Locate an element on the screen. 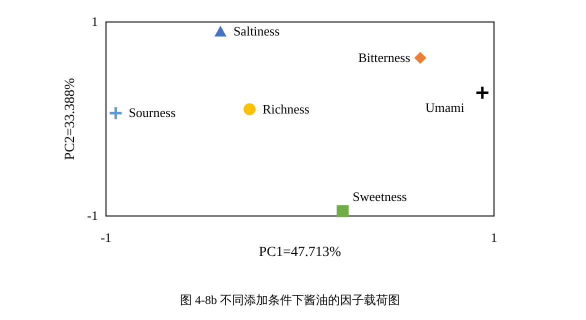 This screenshot has width=586, height=320. series-label: Bitterness is located at coordinates (384, 57).